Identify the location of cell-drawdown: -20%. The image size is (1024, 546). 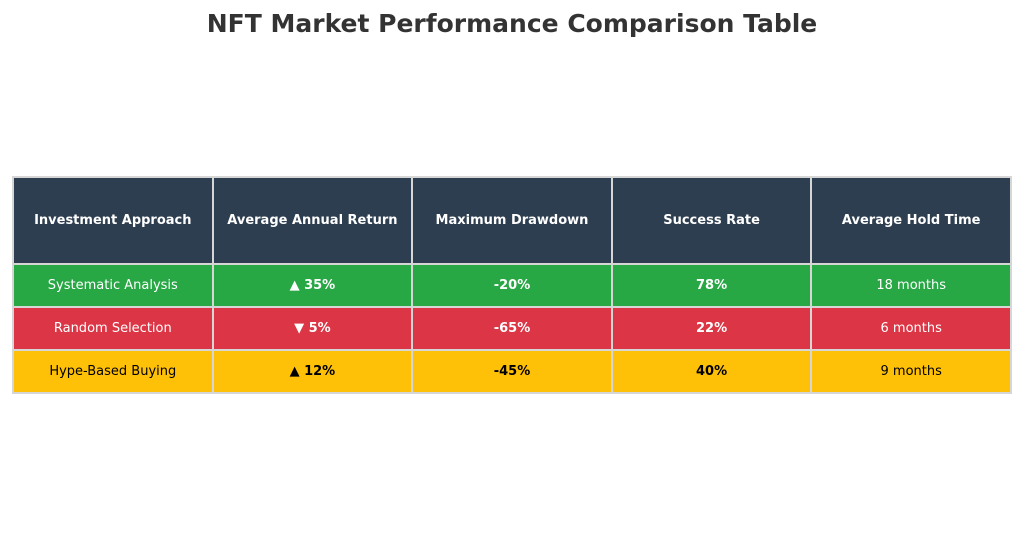
(512, 285).